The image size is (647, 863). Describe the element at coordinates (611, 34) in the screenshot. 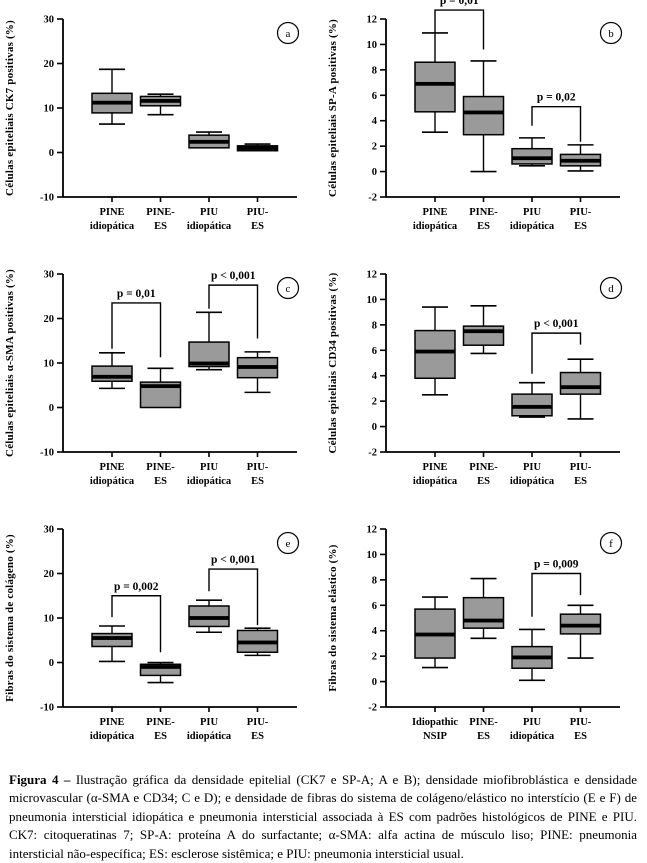

I see `panel-letter: b` at that location.